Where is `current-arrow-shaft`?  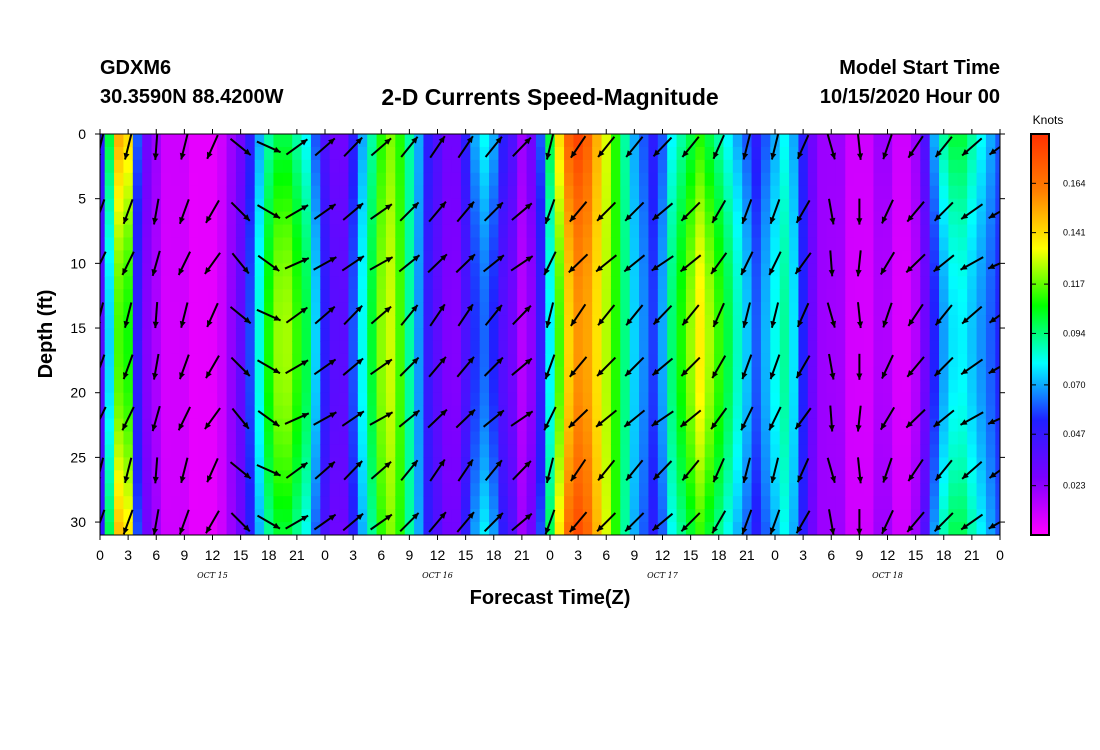 current-arrow-shaft is located at coordinates (103, 413).